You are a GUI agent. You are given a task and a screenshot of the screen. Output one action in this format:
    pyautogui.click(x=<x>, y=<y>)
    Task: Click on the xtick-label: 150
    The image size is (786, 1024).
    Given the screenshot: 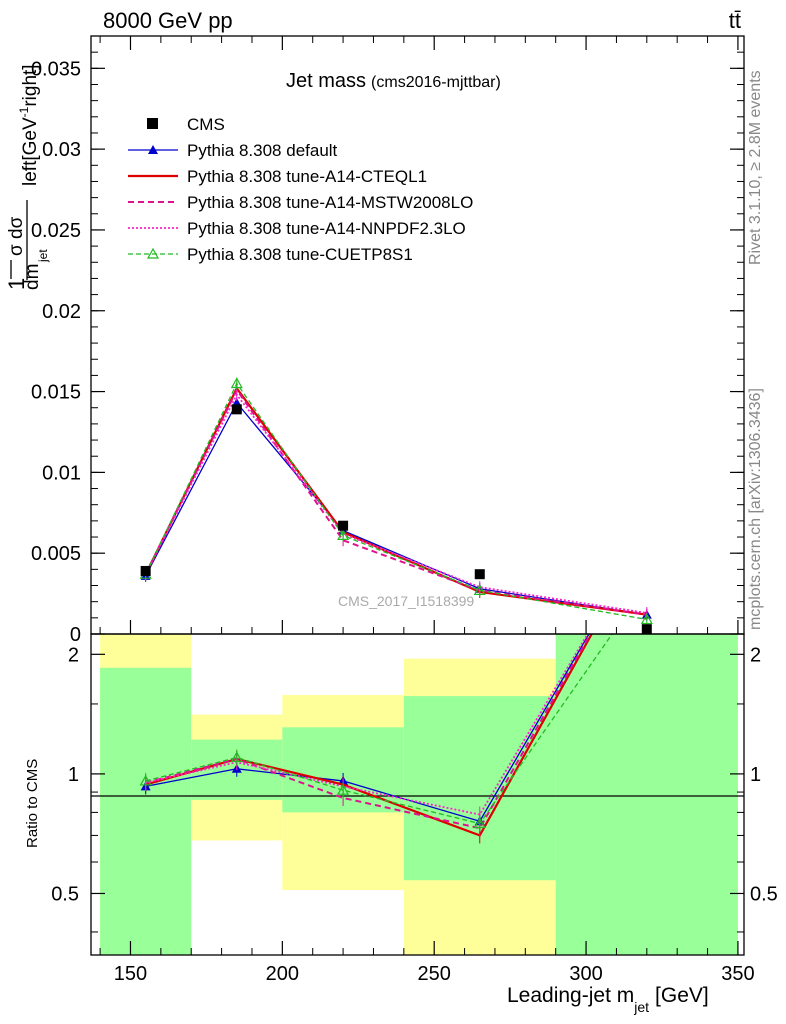 What is the action you would take?
    pyautogui.click(x=130, y=974)
    